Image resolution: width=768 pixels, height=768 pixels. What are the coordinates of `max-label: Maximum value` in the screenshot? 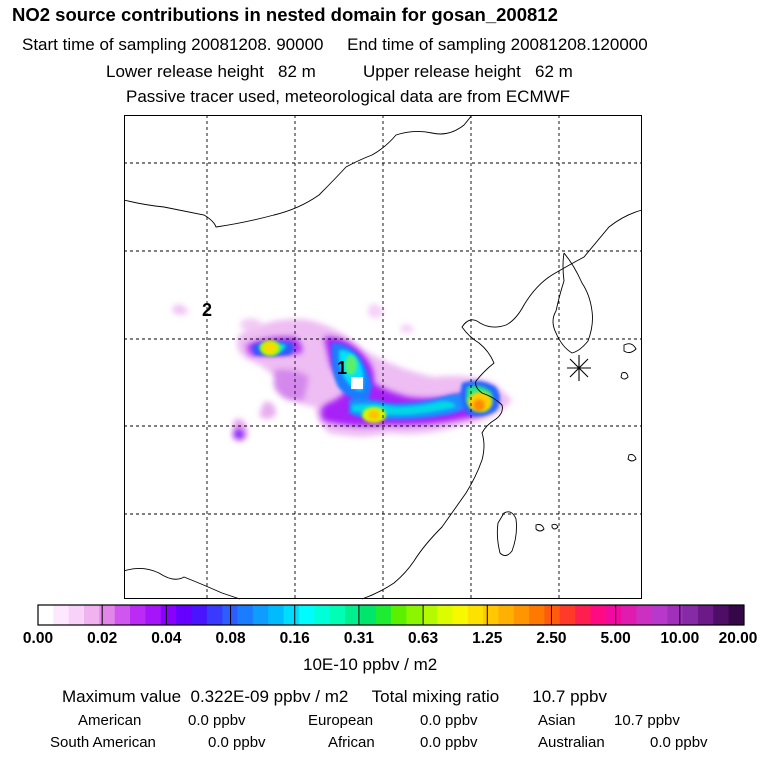 It's located at (122, 696).